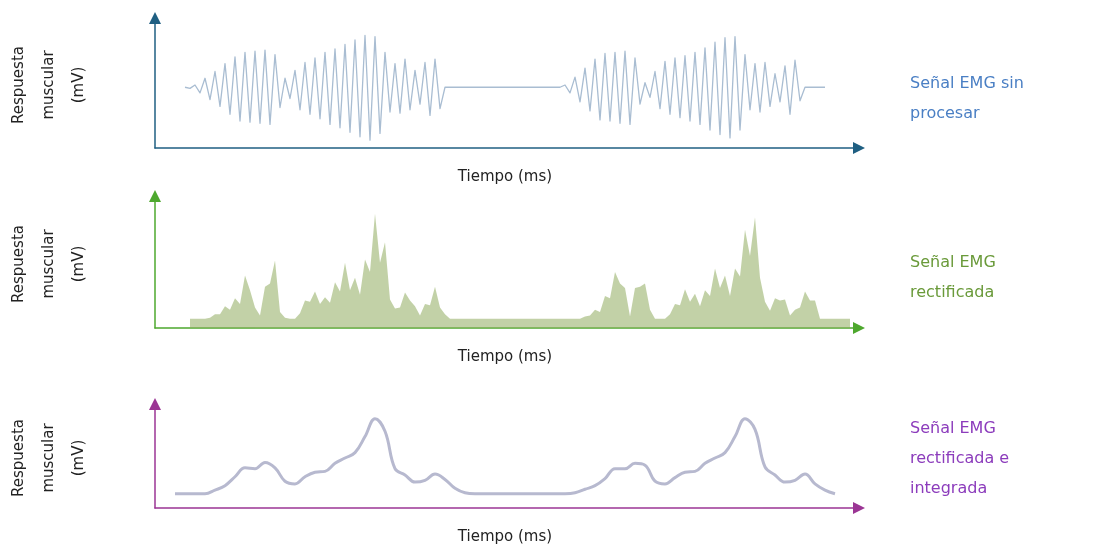 This screenshot has height=549, width=1103. I want to click on text: Señal EMG rectificada e integrada, so click(962, 457).